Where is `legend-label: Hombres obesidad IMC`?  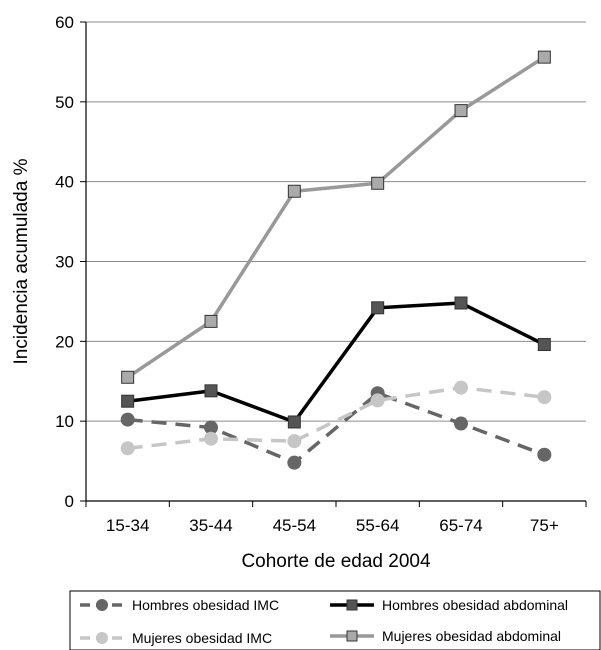 legend-label: Hombres obesidad IMC is located at coordinates (205, 605).